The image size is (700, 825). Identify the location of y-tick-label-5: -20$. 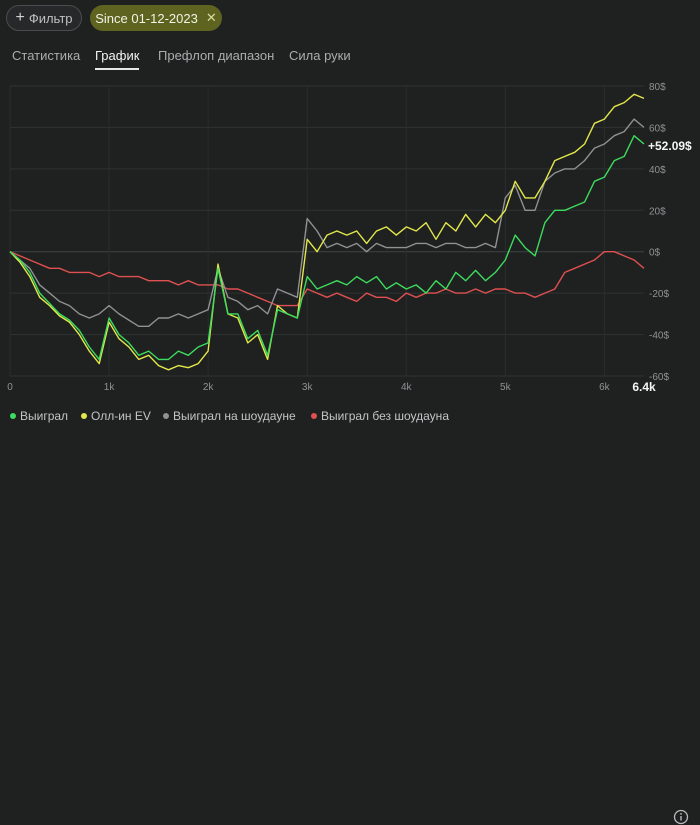
(659, 294).